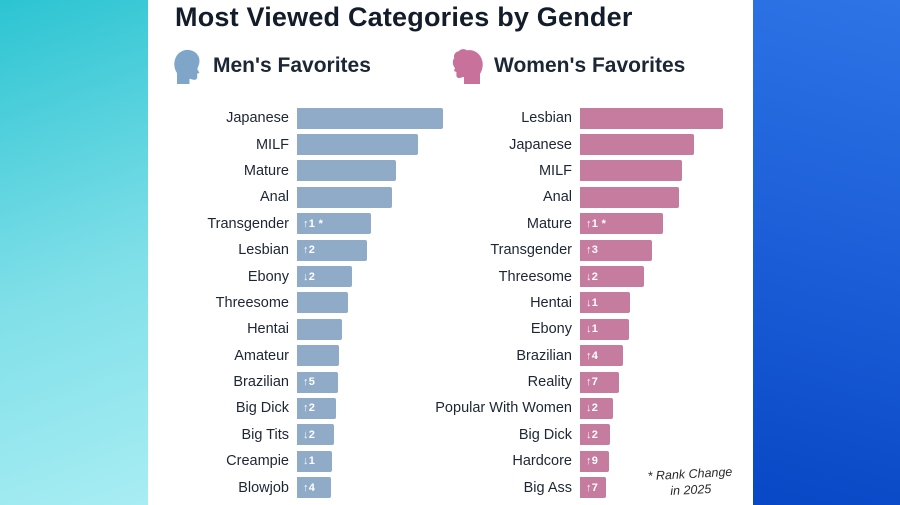 The height and width of the screenshot is (505, 900). I want to click on womens-row-threesome: Threesome ↓2, so click(561, 276).